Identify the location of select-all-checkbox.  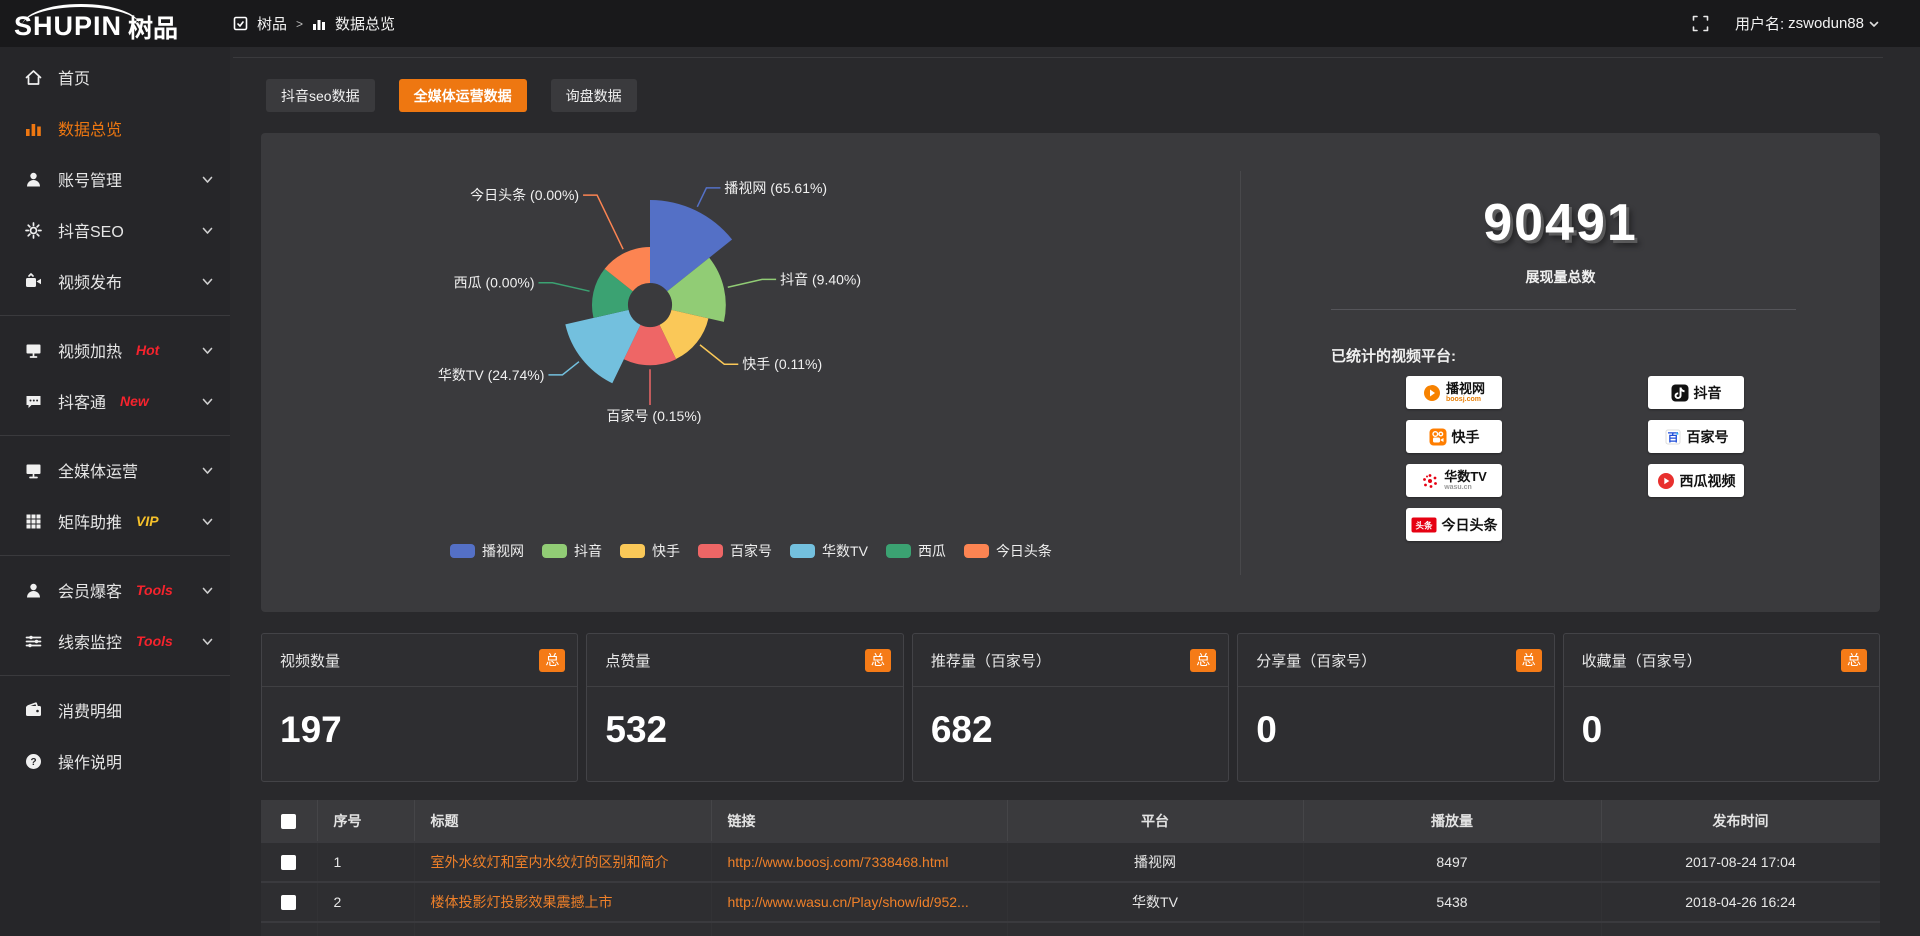
(289, 821).